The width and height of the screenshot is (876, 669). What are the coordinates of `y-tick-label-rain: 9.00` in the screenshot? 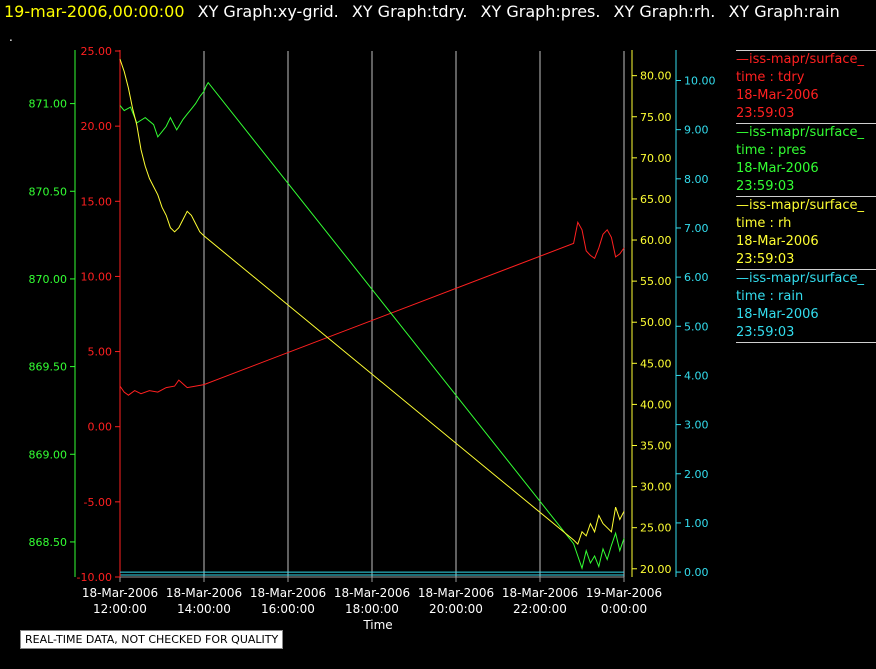 It's located at (696, 130).